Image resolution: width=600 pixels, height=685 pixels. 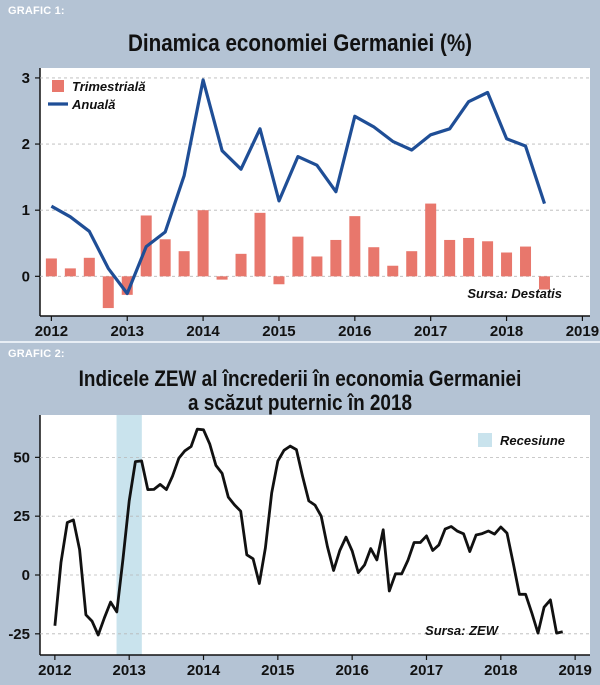 What do you see at coordinates (506, 331) in the screenshot?
I see `chart-1-x-tick-label: 2018` at bounding box center [506, 331].